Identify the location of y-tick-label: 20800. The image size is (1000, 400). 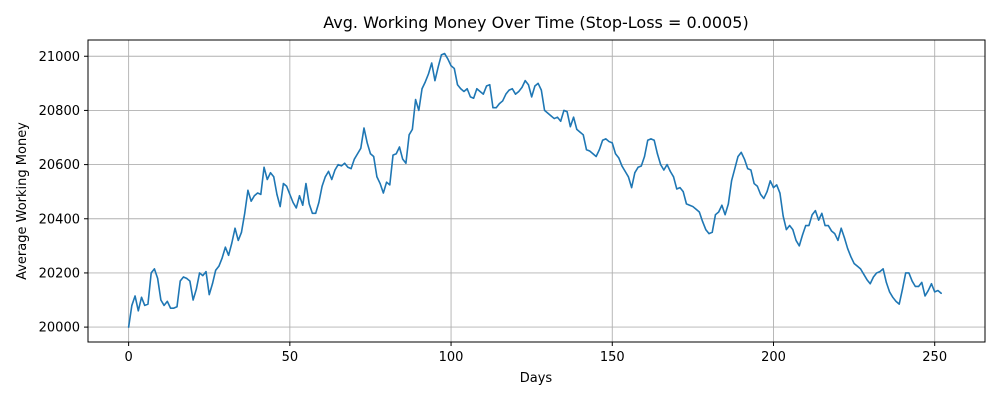
(59, 111).